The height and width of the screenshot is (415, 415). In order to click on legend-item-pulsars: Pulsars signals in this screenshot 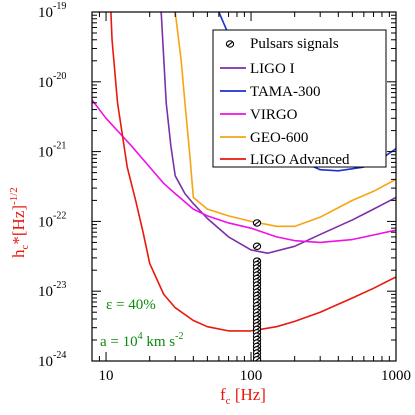, I will do `click(282, 44)`.